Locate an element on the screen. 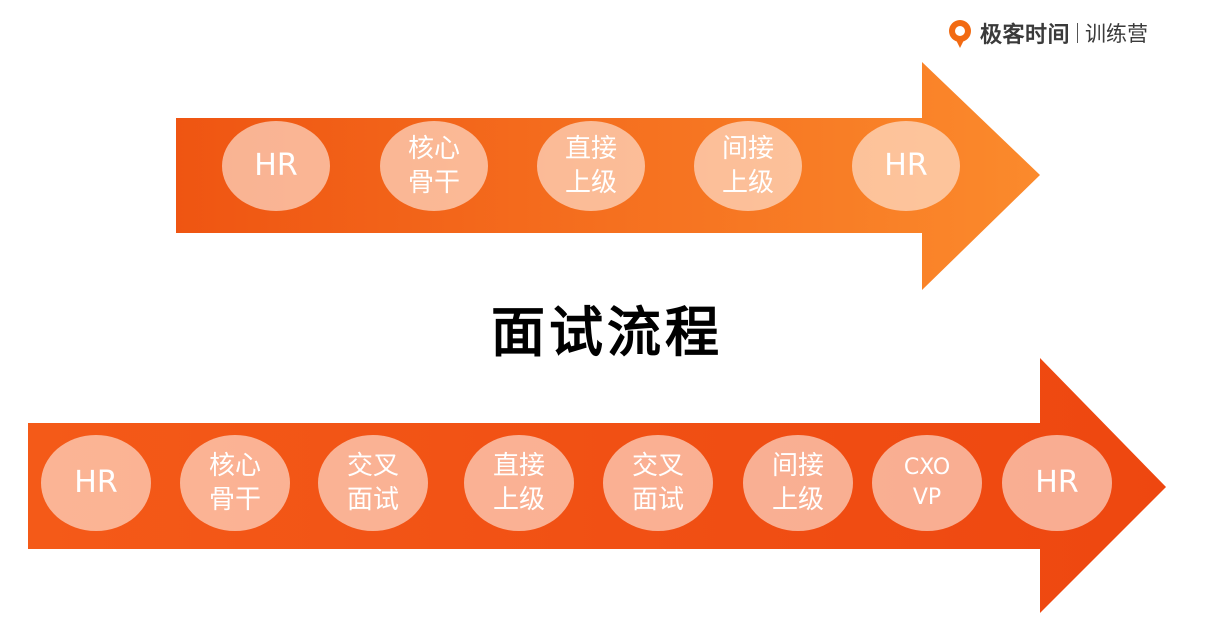  top-step-3: 直接 上级 is located at coordinates (591, 166).